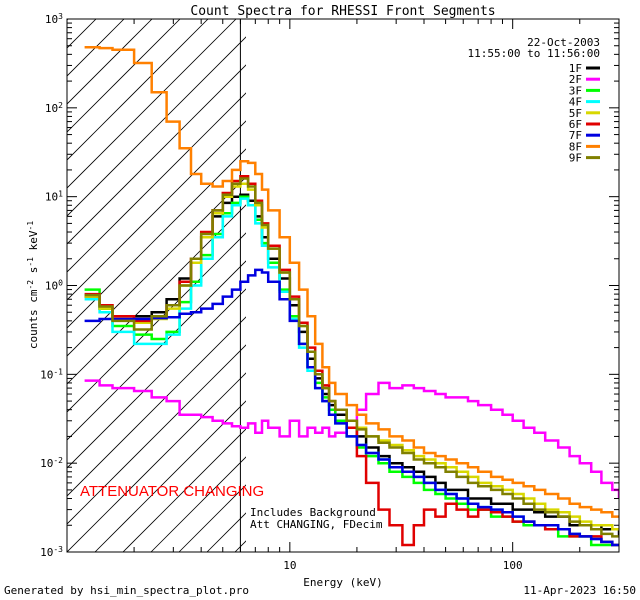 This screenshot has height=600, width=640. I want to click on y-tick-label: 10⁻¹, so click(51, 374).